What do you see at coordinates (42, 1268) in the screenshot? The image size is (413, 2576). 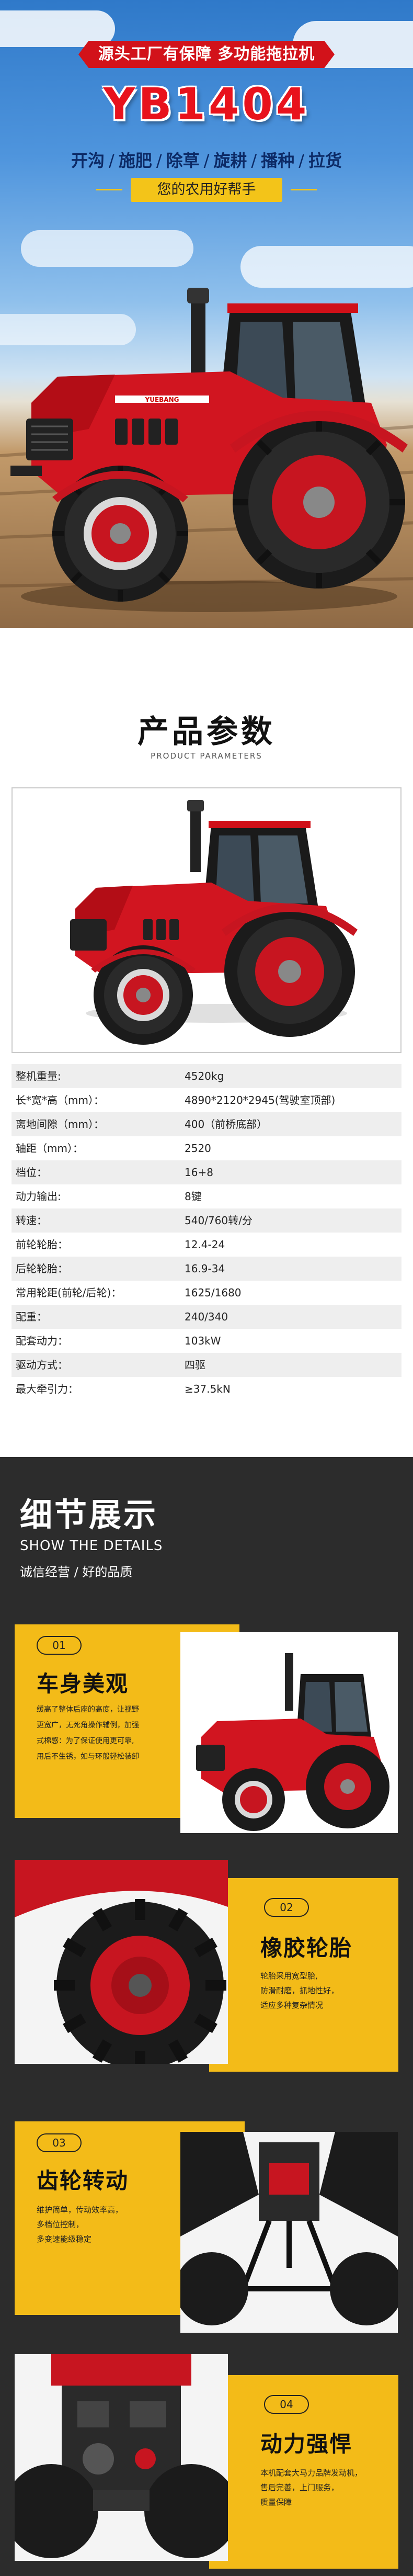 I see `spec-key: 后轮轮胎：` at bounding box center [42, 1268].